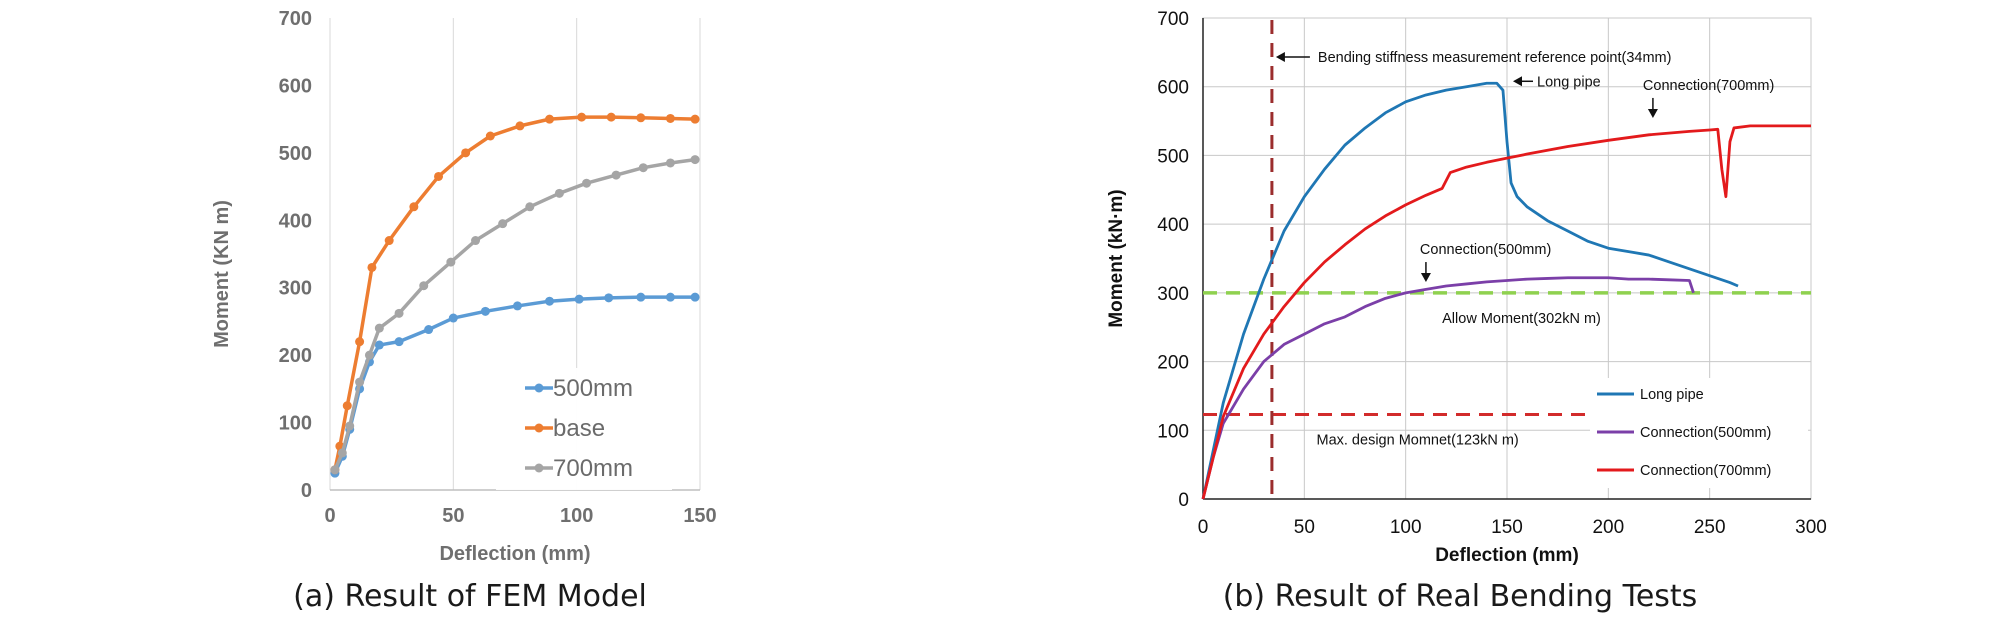  What do you see at coordinates (470, 596) in the screenshot?
I see `fem-chart-caption: (a) Result of FEM Model` at bounding box center [470, 596].